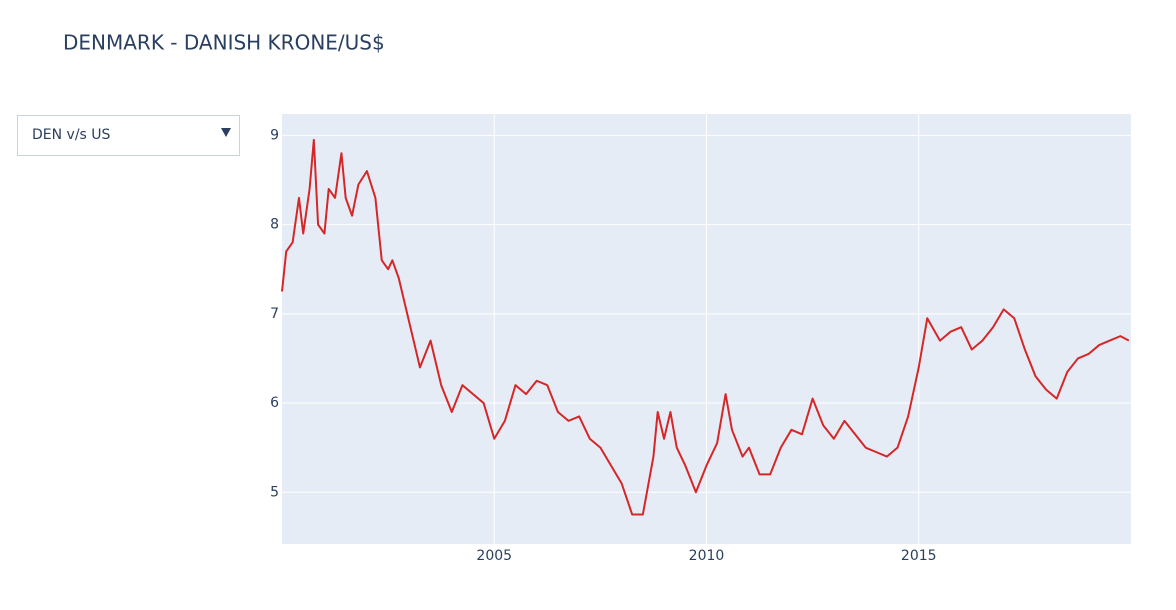  What do you see at coordinates (71, 135) in the screenshot?
I see `dropdown-label: DEN v/s US` at bounding box center [71, 135].